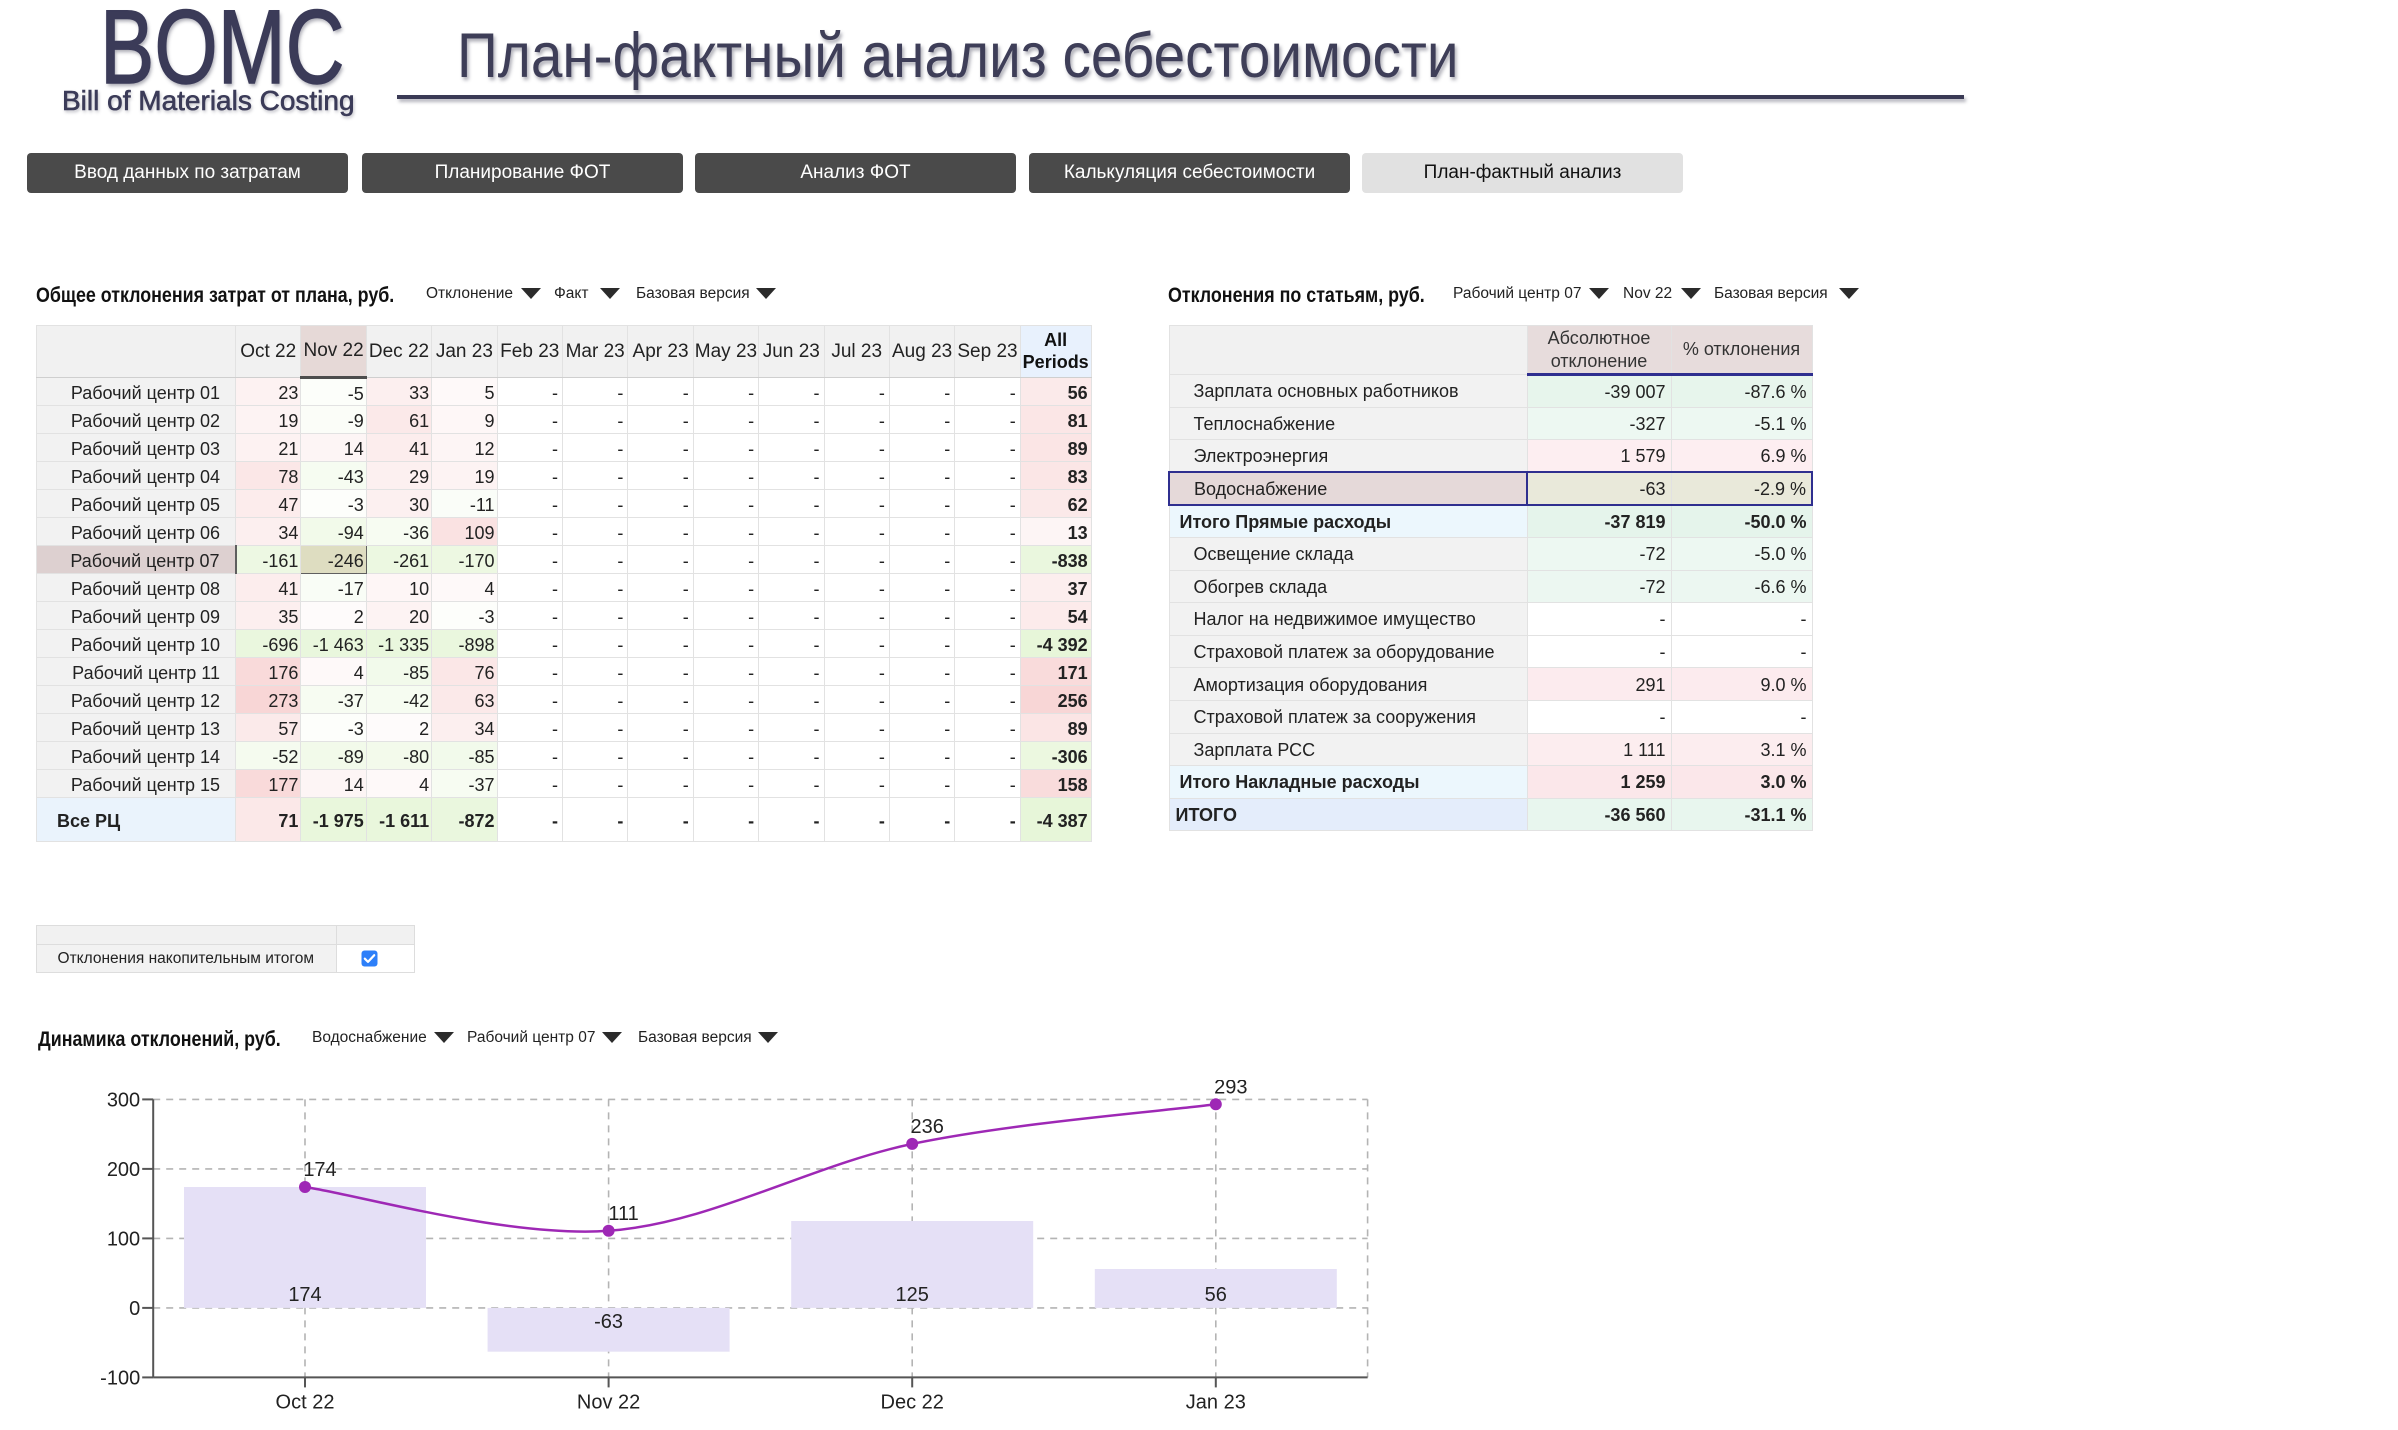 Image resolution: width=2398 pixels, height=1430 pixels. I want to click on svg-text: 125, so click(912, 1295).